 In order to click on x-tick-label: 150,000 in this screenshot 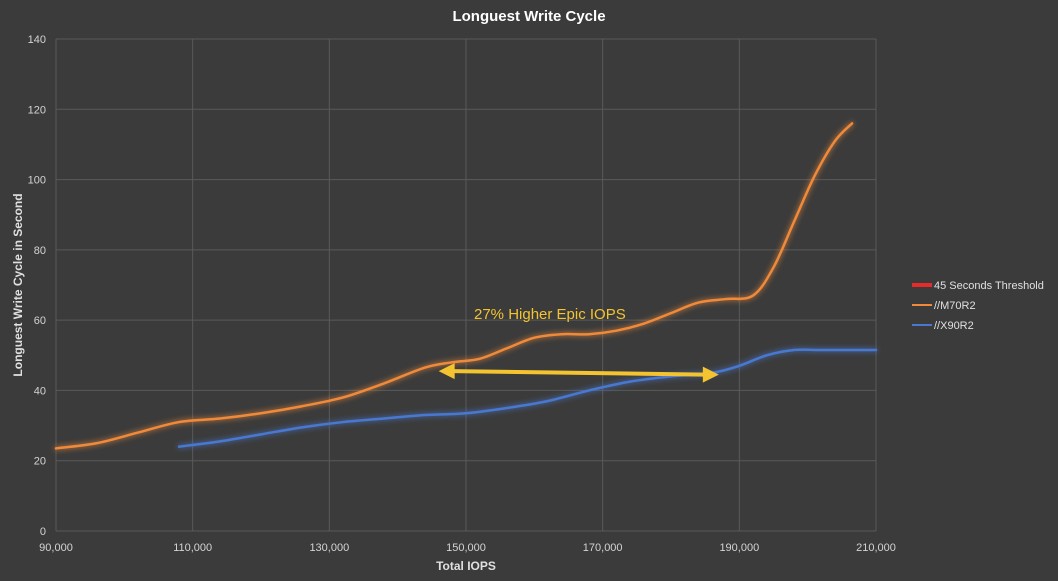, I will do `click(466, 548)`.